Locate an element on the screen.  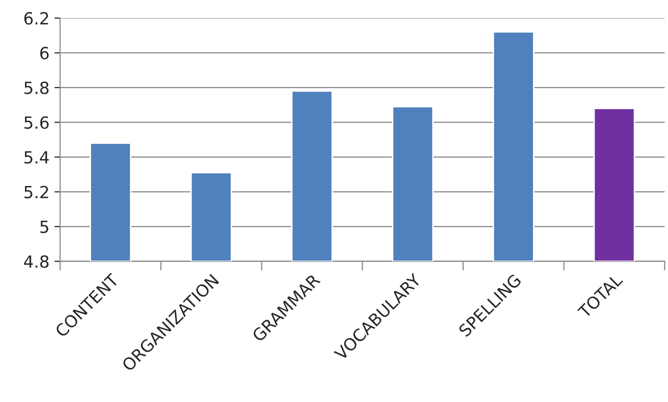
y-tick-label: 5.8 is located at coordinates (36, 88).